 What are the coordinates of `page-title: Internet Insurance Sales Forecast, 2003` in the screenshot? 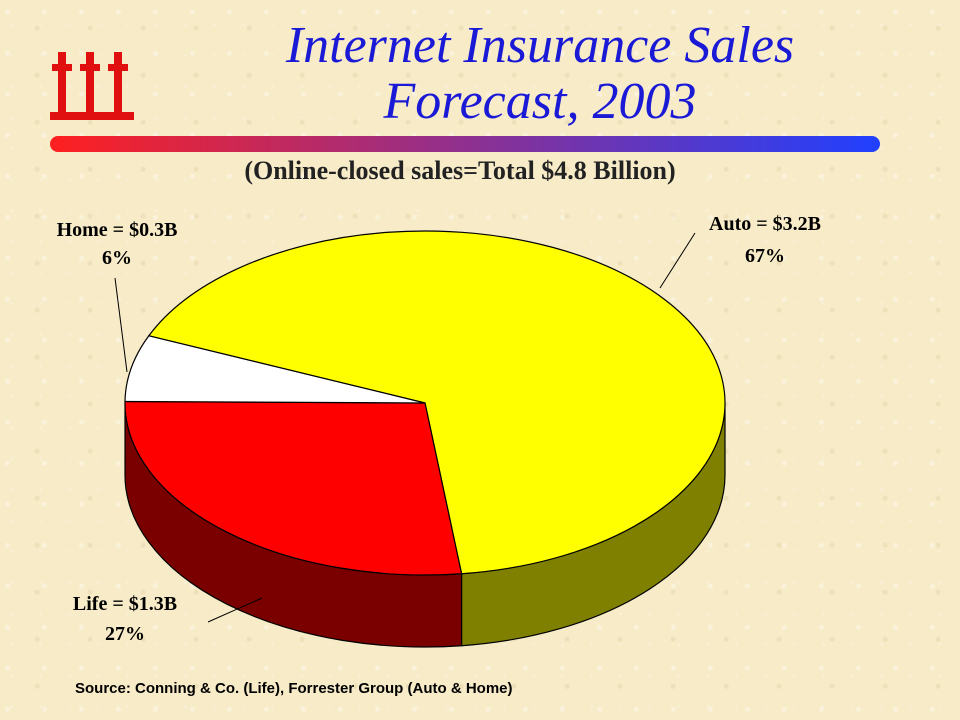 It's located at (540, 74).